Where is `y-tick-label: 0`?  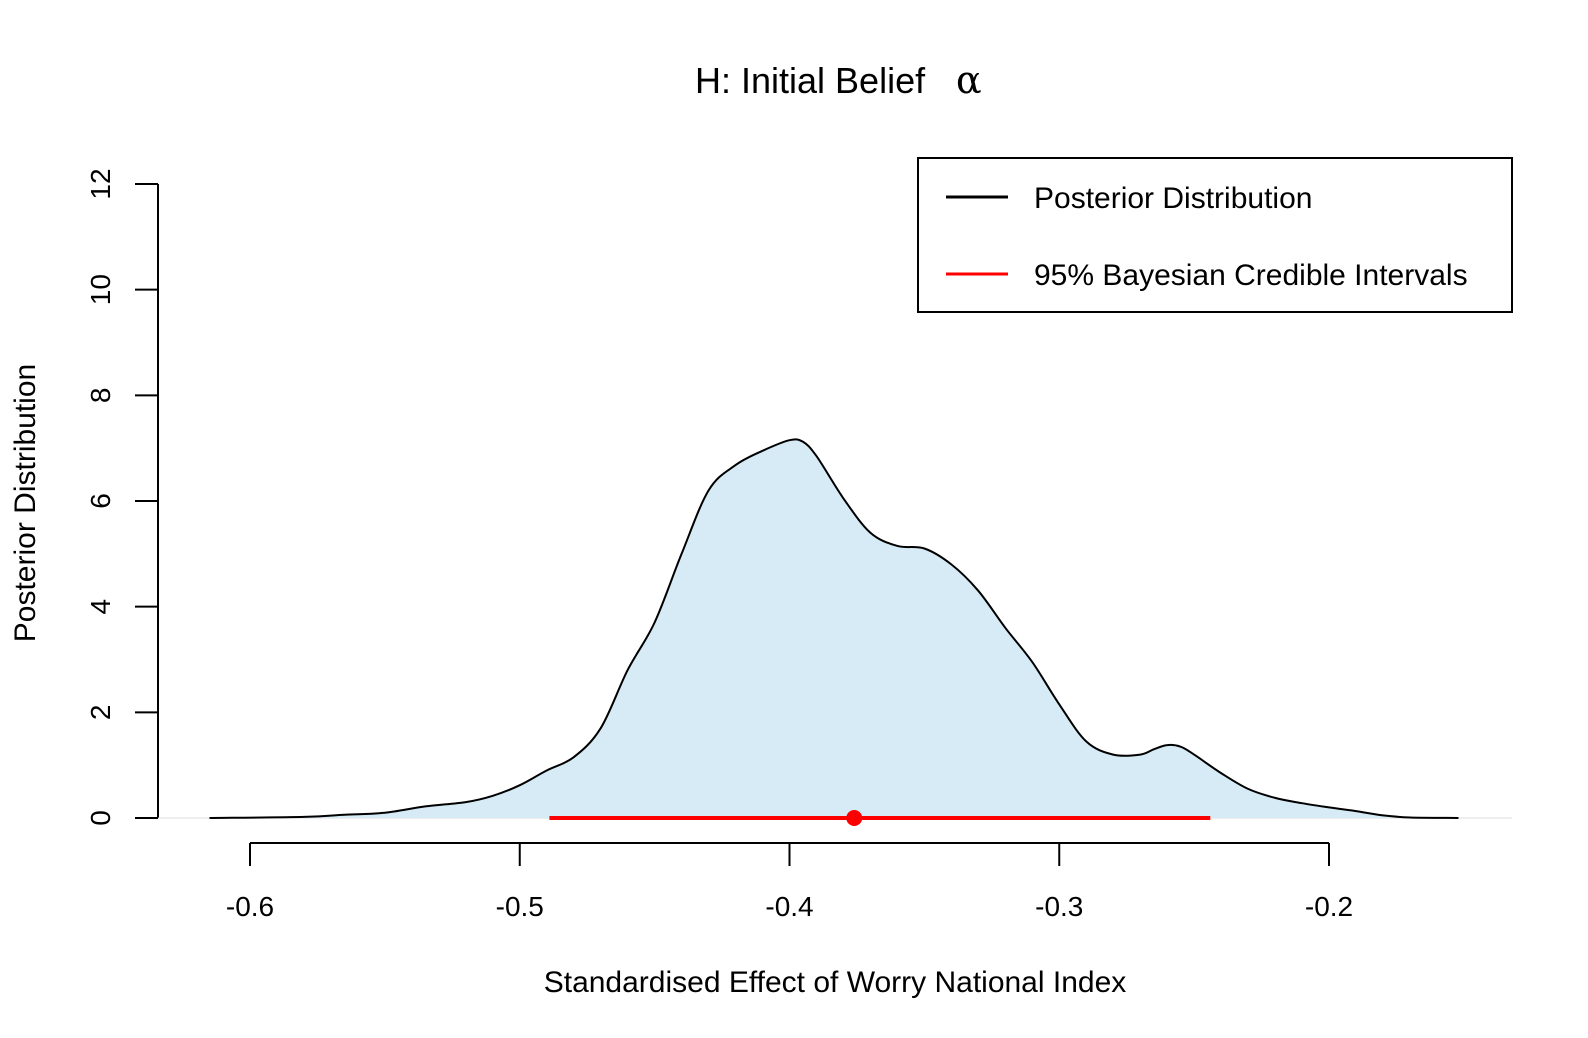
y-tick-label: 0 is located at coordinates (100, 818).